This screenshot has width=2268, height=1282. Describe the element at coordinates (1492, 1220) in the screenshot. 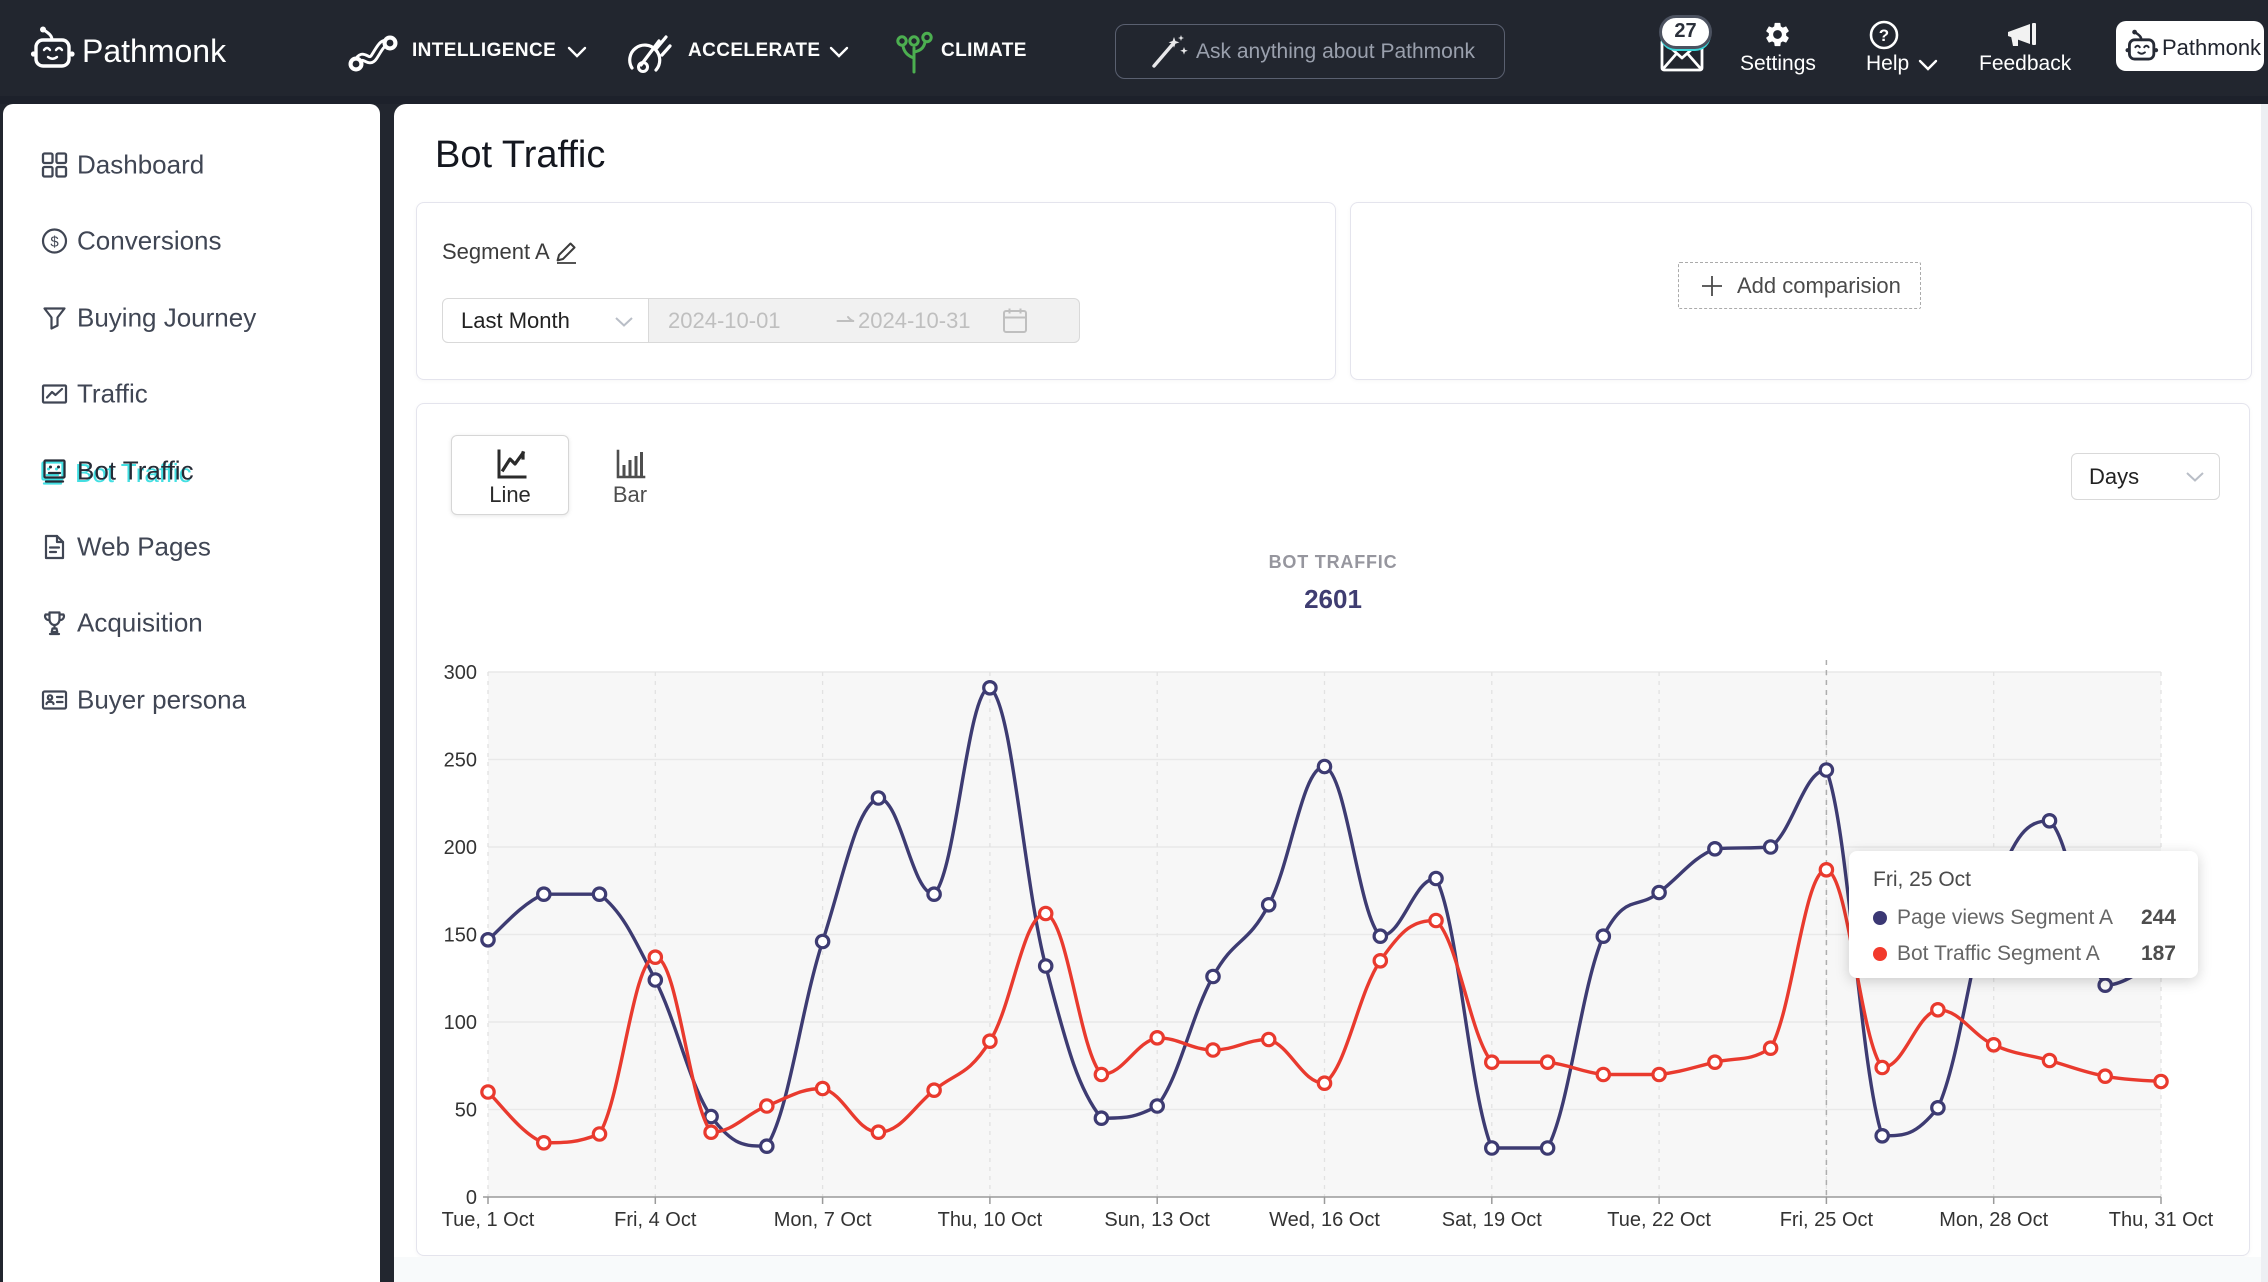

I see `svg-text: Sat, 19 Oct` at that location.